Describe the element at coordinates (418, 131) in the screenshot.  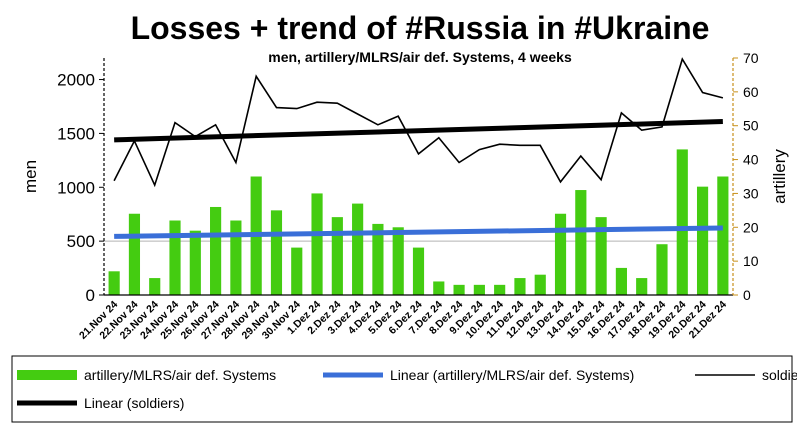
I see `trend-line-soldiers` at that location.